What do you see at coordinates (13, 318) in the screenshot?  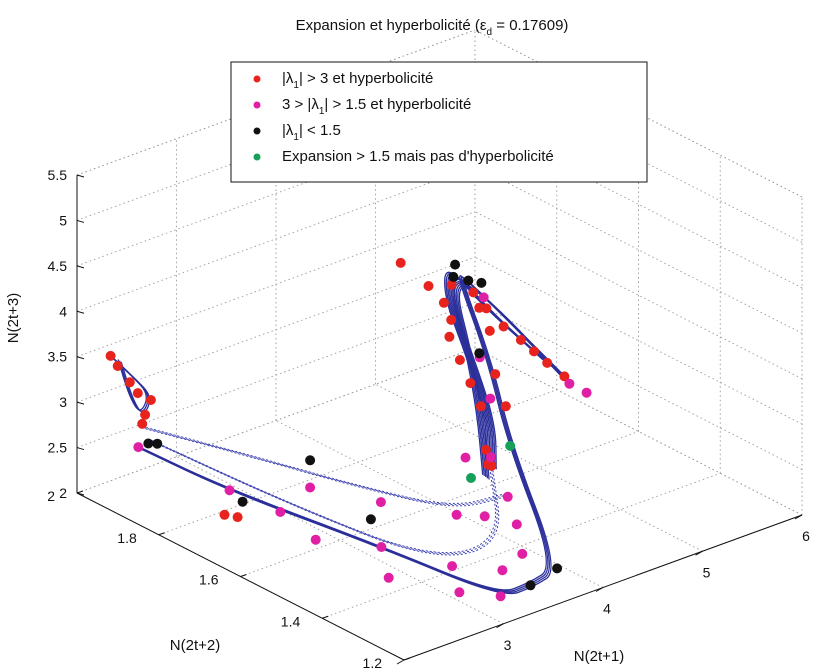 I see `z-axis-label: N(2t+3)` at bounding box center [13, 318].